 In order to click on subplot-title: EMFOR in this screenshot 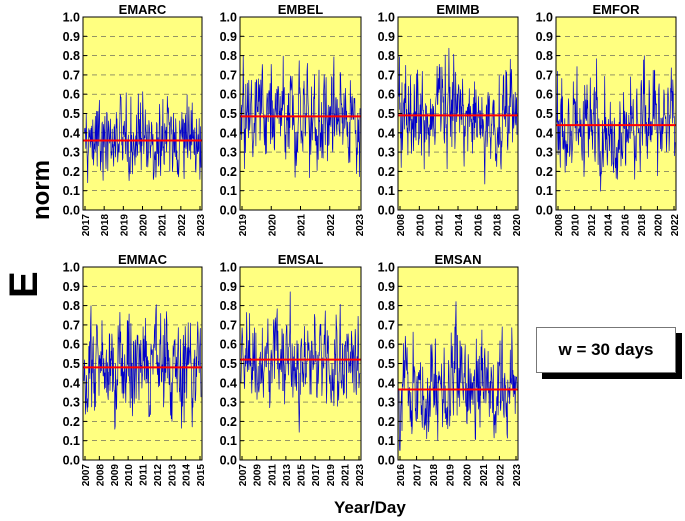, I will do `click(617, 9)`.